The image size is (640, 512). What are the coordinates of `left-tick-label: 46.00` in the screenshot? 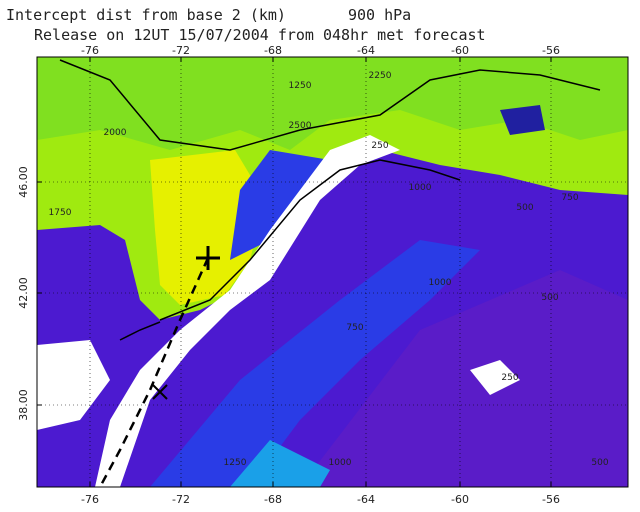 It's located at (23, 182).